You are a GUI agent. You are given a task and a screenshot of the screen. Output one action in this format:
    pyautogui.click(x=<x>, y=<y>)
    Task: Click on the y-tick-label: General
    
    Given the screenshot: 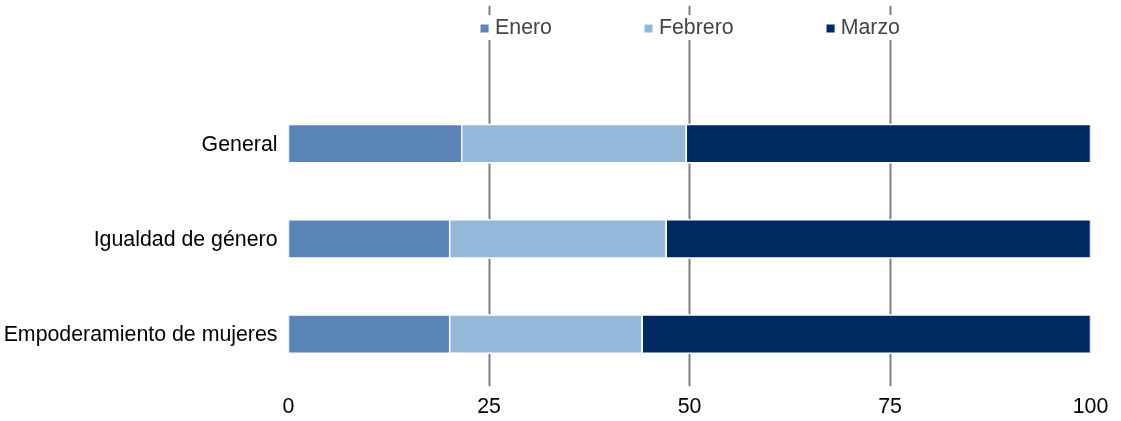 What is the action you would take?
    pyautogui.click(x=239, y=143)
    